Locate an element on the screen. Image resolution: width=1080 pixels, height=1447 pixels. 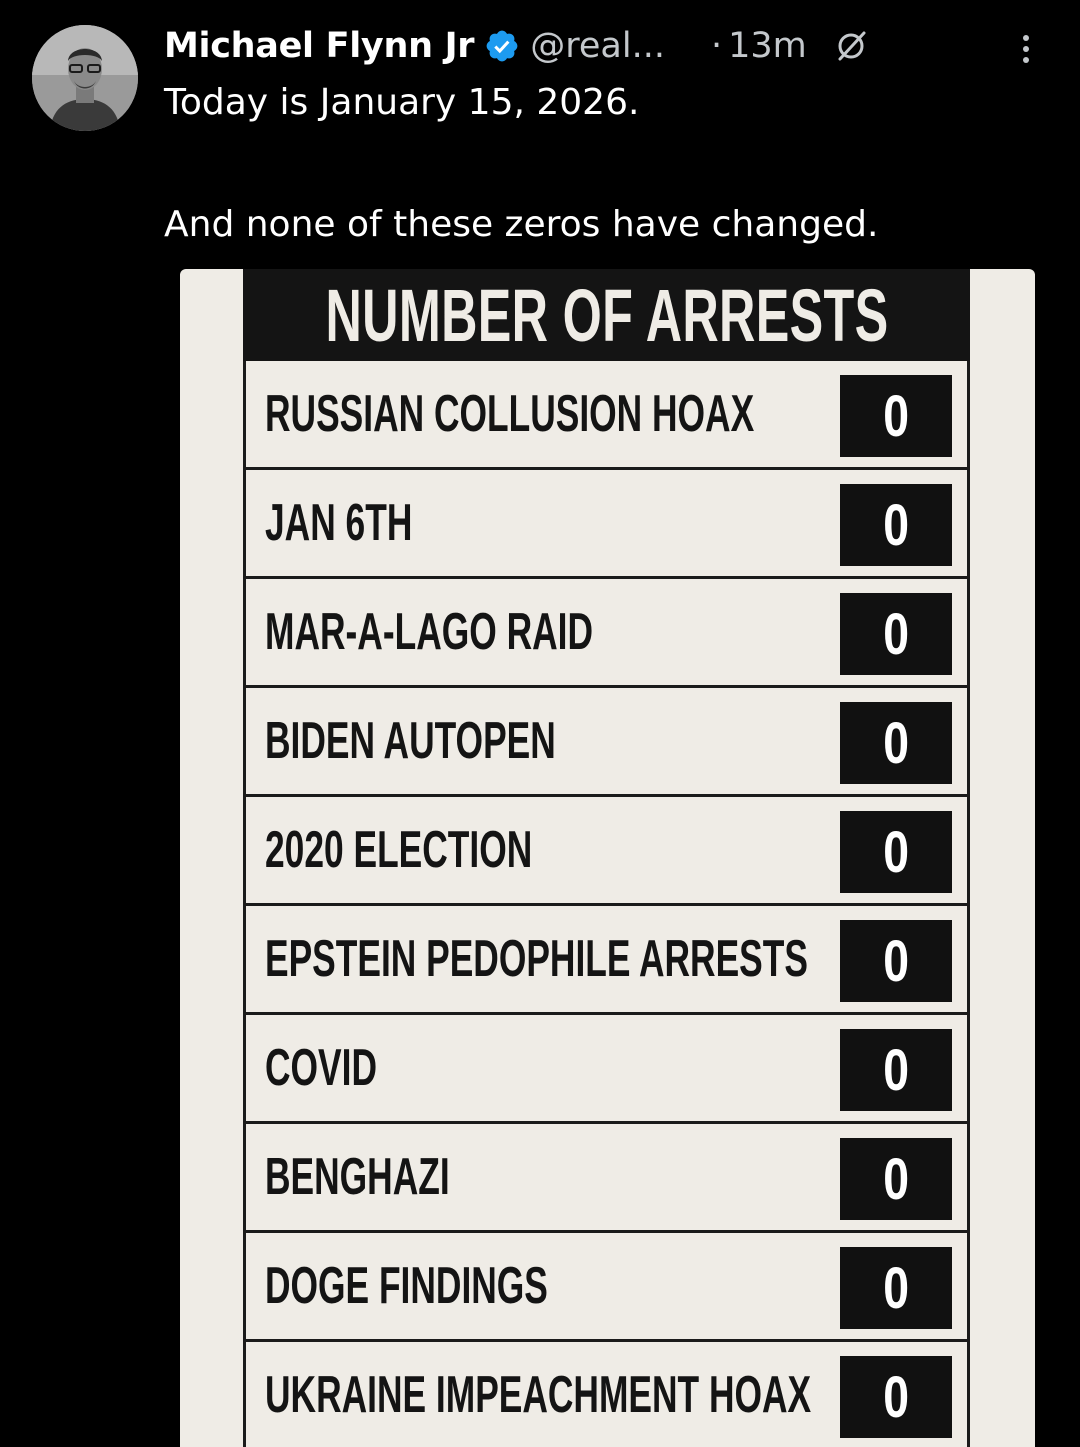
row-label: RUSSIAN COLLUSION HOAX is located at coordinates (510, 414).